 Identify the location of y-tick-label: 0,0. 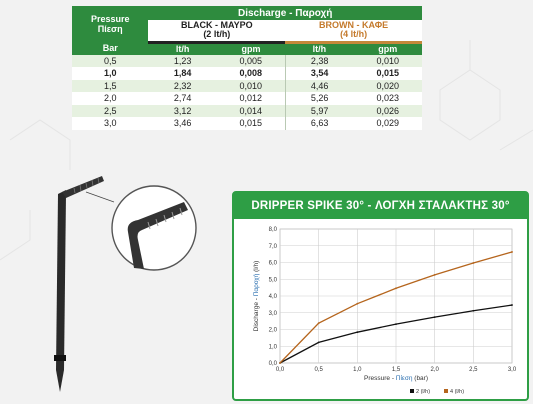
(273, 364).